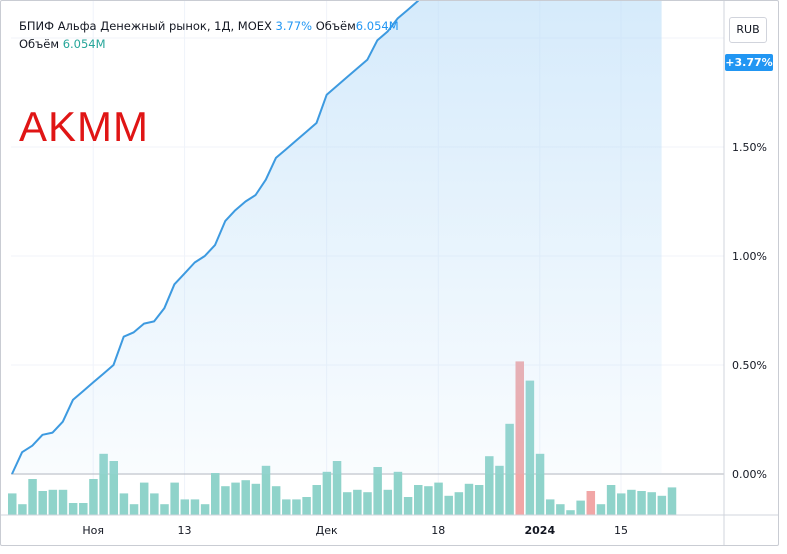  What do you see at coordinates (539, 530) in the screenshot?
I see `x-tick-label: 2024` at bounding box center [539, 530].